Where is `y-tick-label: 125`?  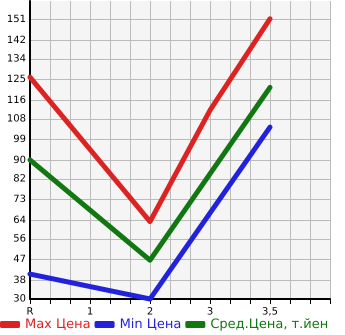
y-tick-label: 125 is located at coordinates (16, 80).